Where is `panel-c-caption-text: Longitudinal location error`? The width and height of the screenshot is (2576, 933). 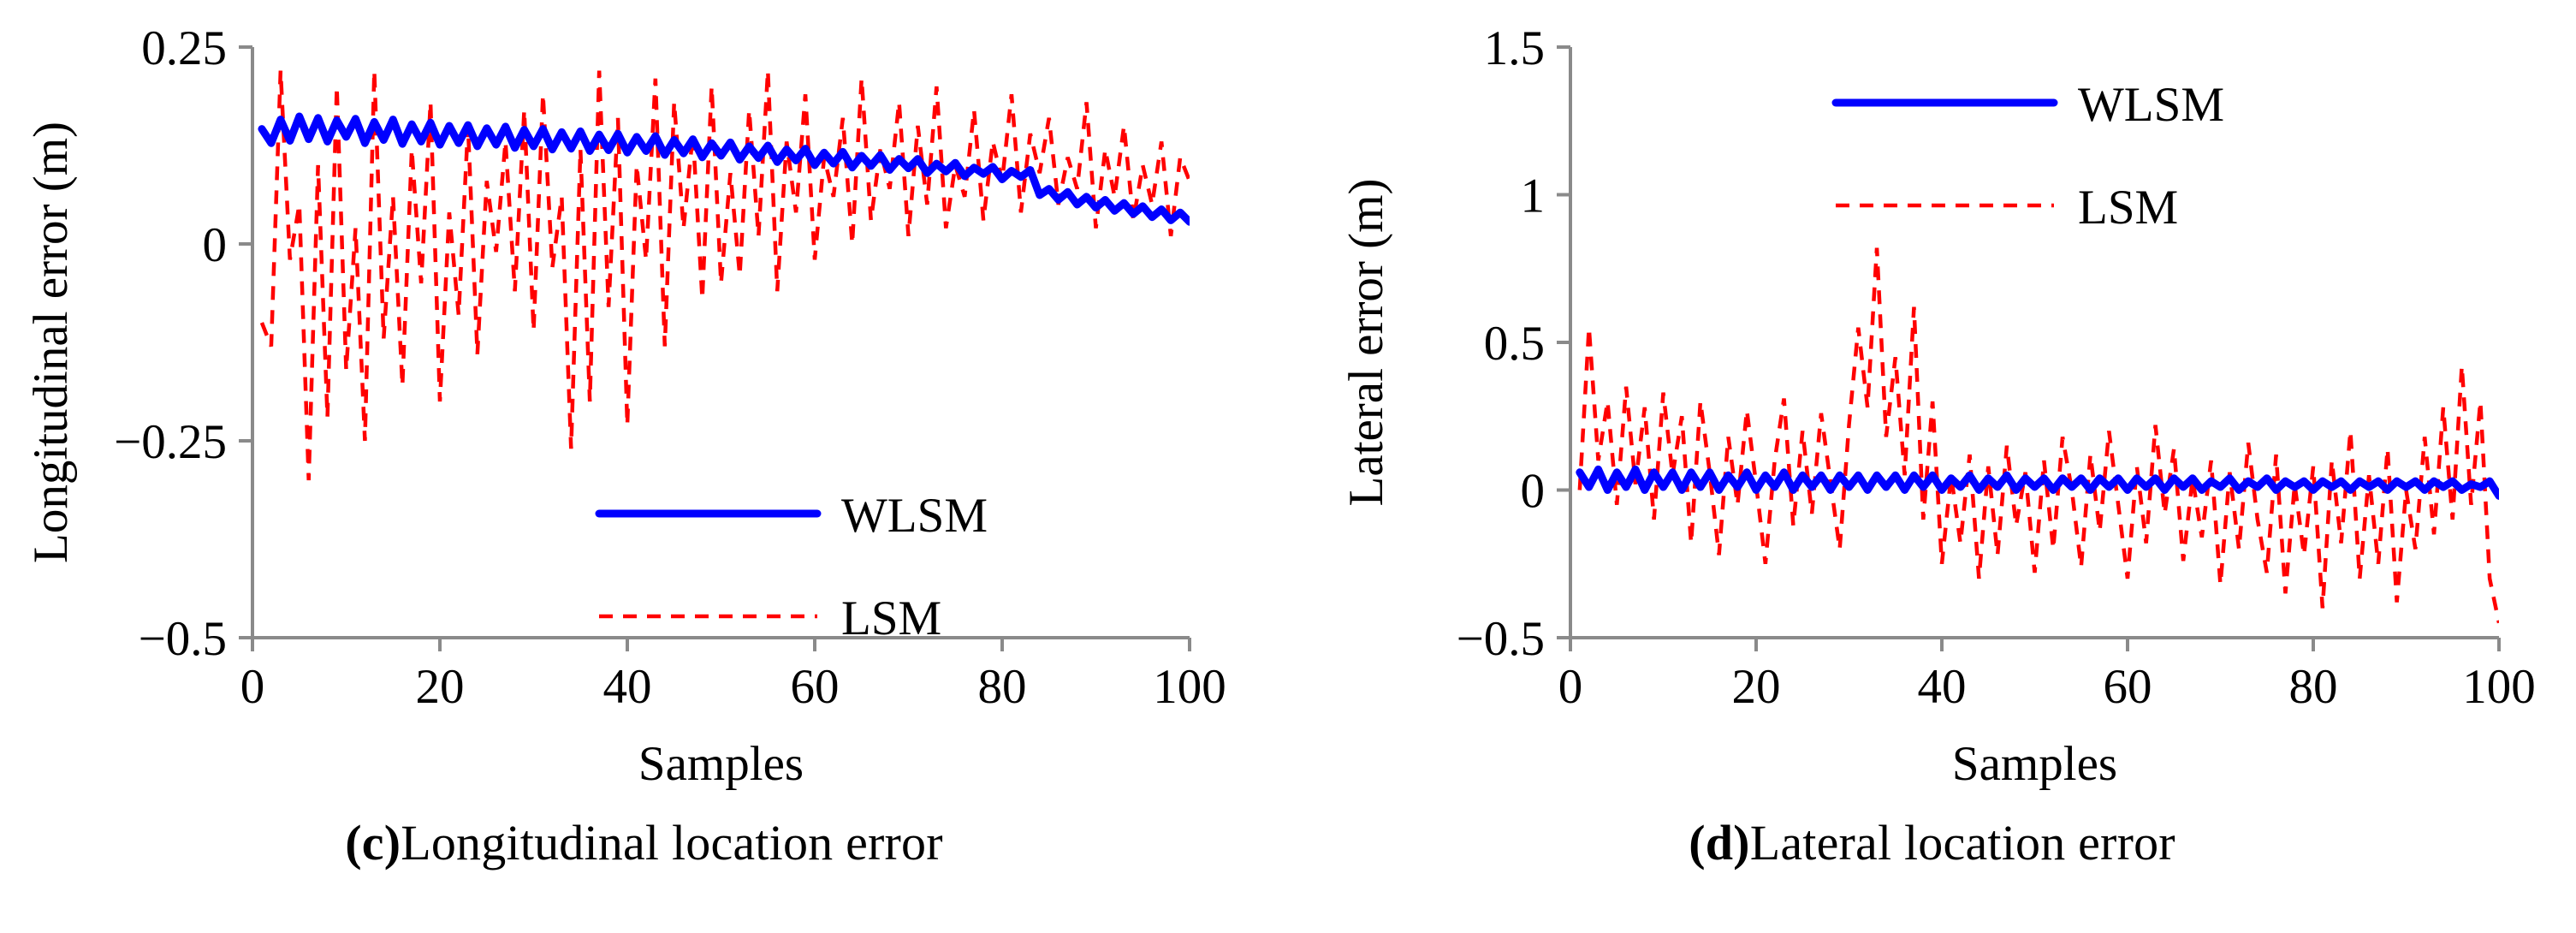 panel-c-caption-text: Longitudinal location error is located at coordinates (672, 843).